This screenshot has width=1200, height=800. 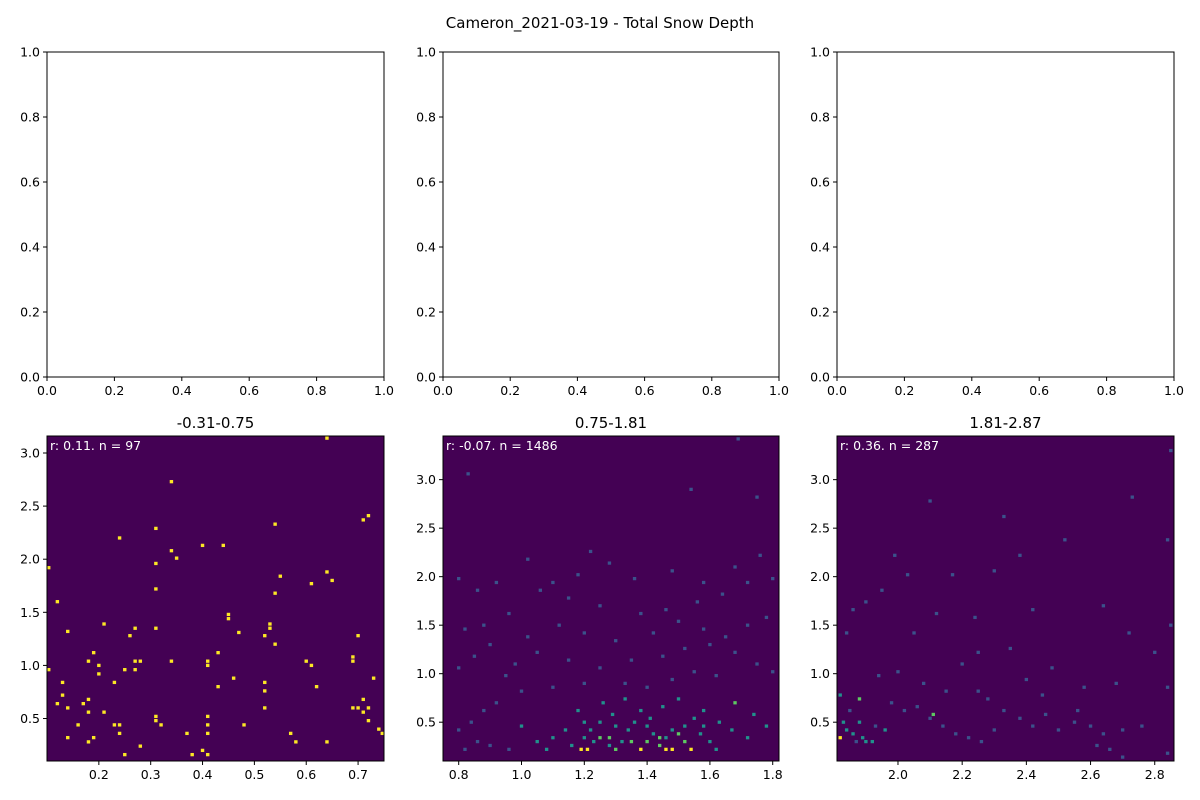 I want to click on y-tick-label: 0.8, so click(x=820, y=117).